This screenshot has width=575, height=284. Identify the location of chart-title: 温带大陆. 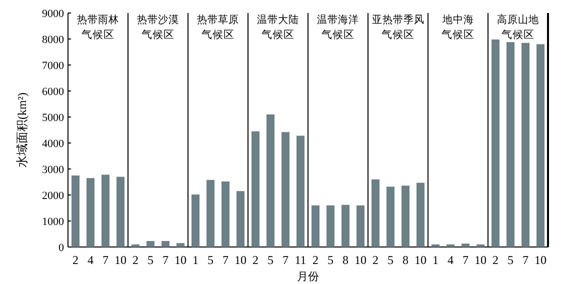
(279, 19).